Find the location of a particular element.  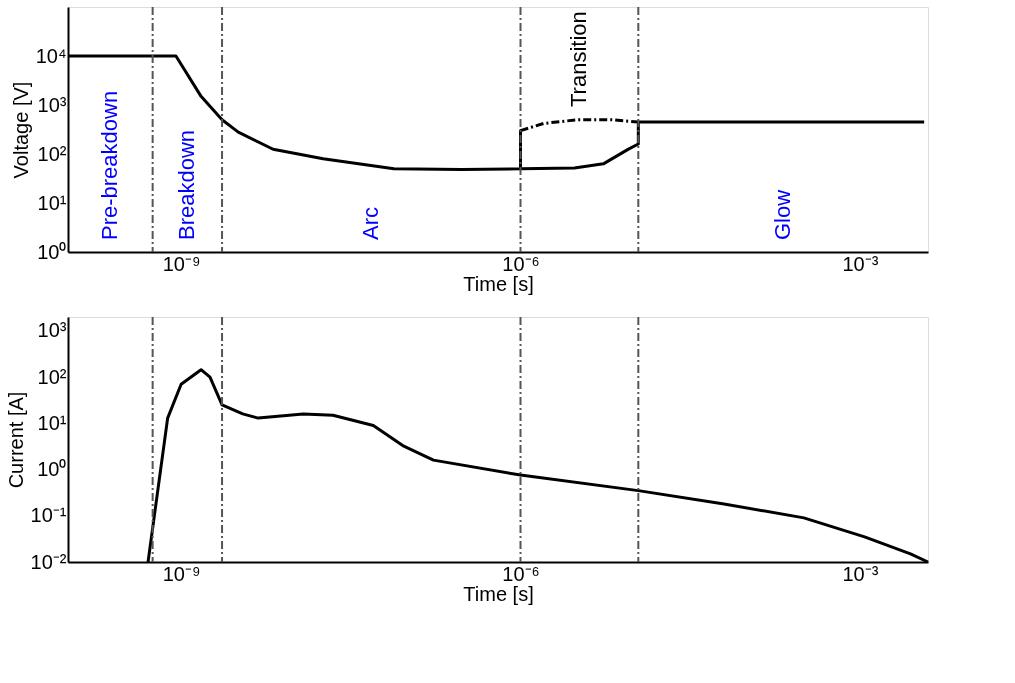

annotation: Arc is located at coordinates (371, 223).